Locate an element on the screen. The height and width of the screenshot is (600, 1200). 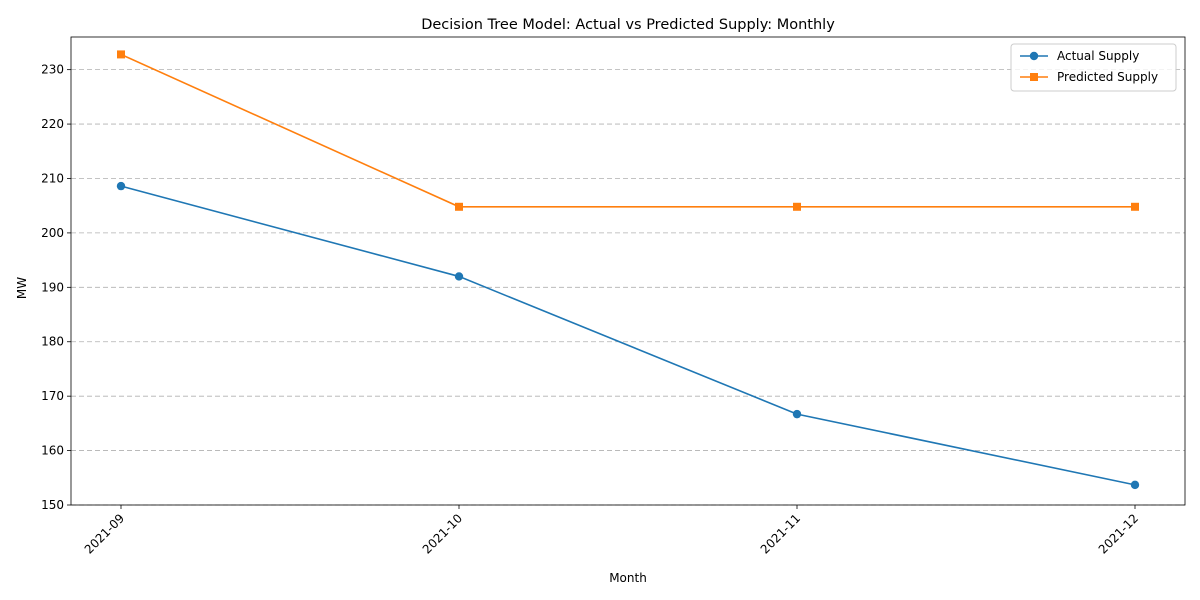
y-tick-label: 170 is located at coordinates (52, 396).